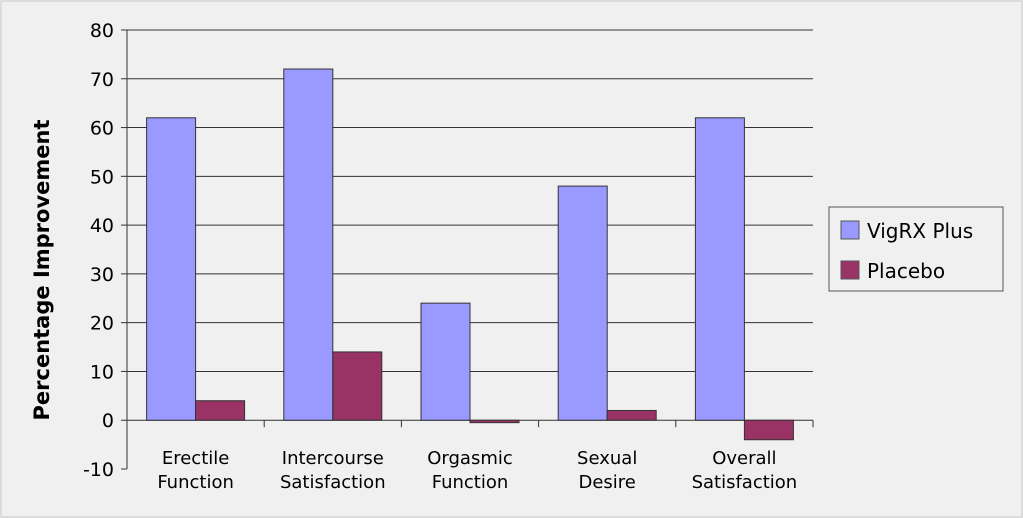 The width and height of the screenshot is (1023, 518). I want to click on x-category-label: Intercourse, so click(333, 458).